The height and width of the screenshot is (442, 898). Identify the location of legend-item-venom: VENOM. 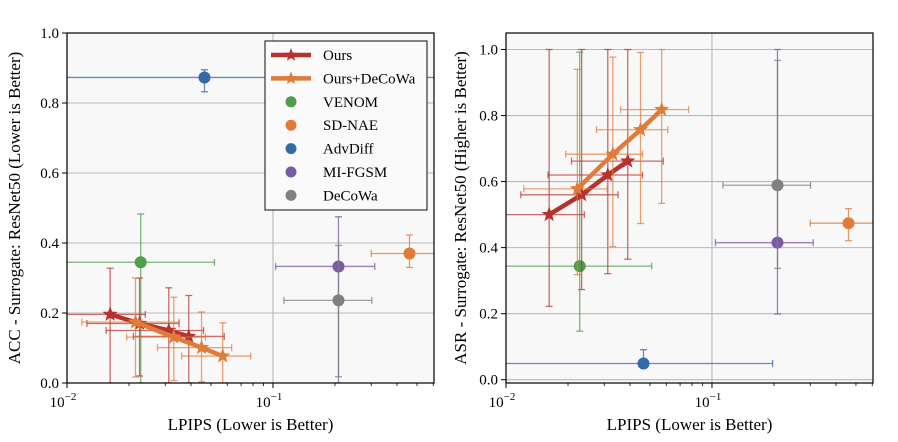
(331, 103).